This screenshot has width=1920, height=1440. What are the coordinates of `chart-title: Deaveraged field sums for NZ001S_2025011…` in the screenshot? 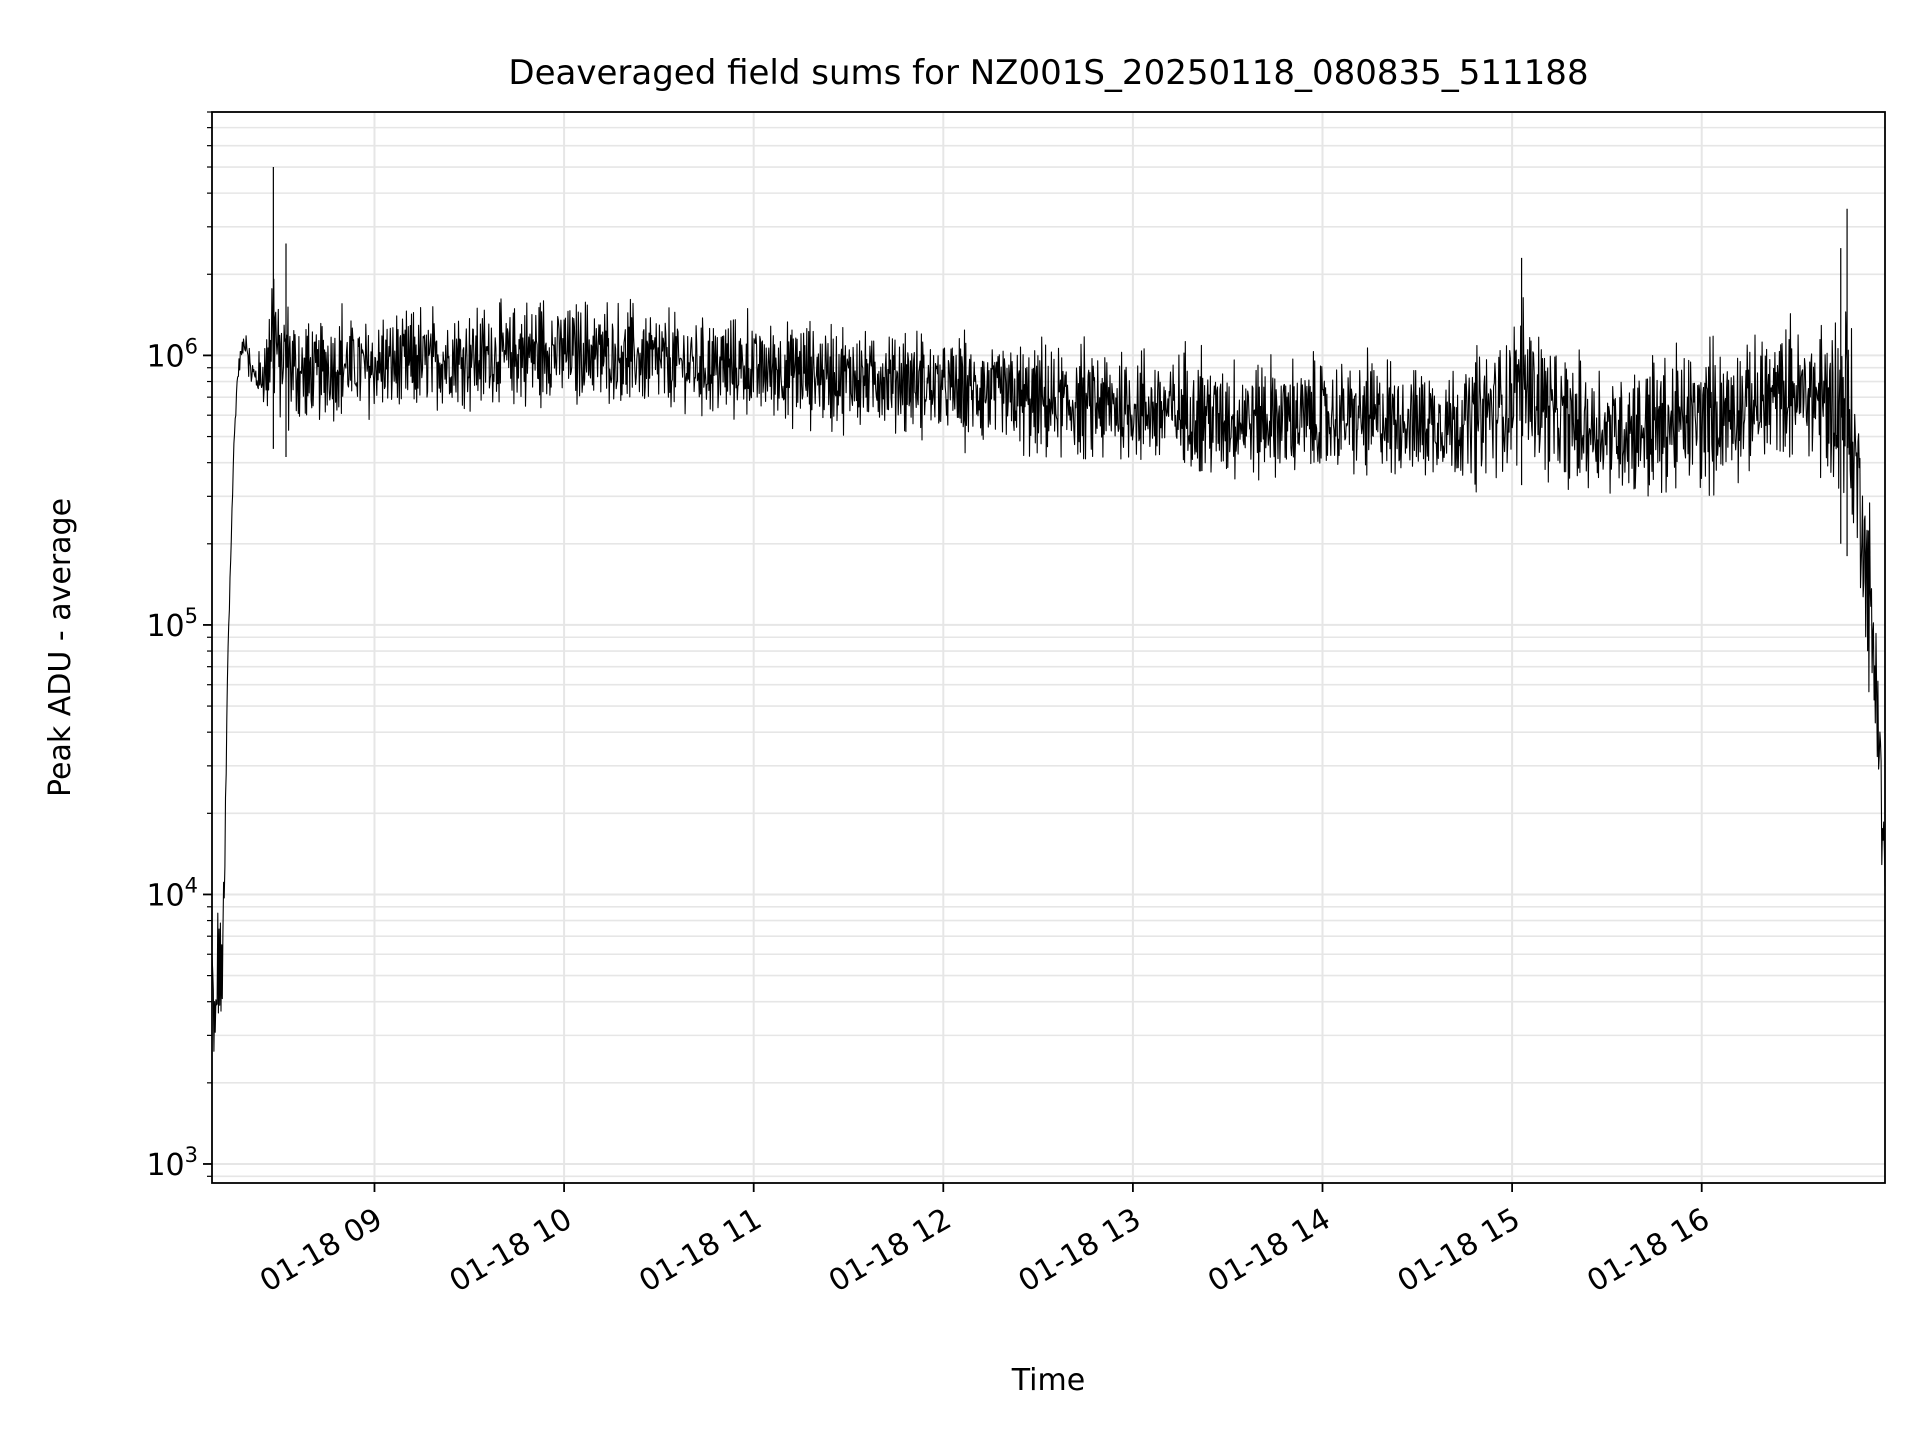 It's located at (1048, 73).